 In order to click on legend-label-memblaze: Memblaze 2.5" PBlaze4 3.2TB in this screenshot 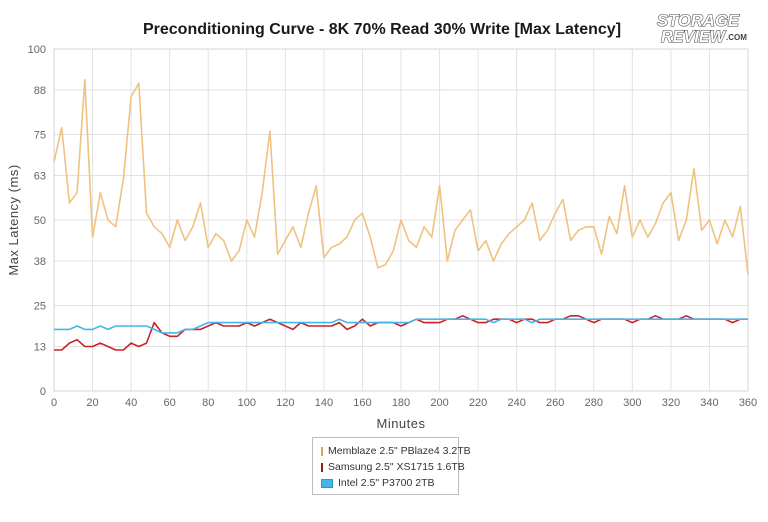, I will do `click(399, 451)`.